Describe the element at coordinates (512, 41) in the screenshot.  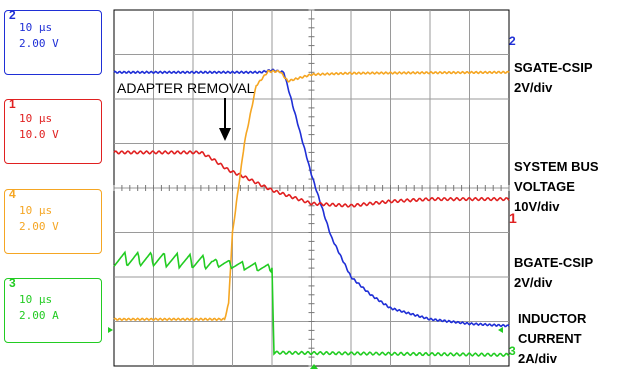
I see `channel-2-marker: 2` at that location.